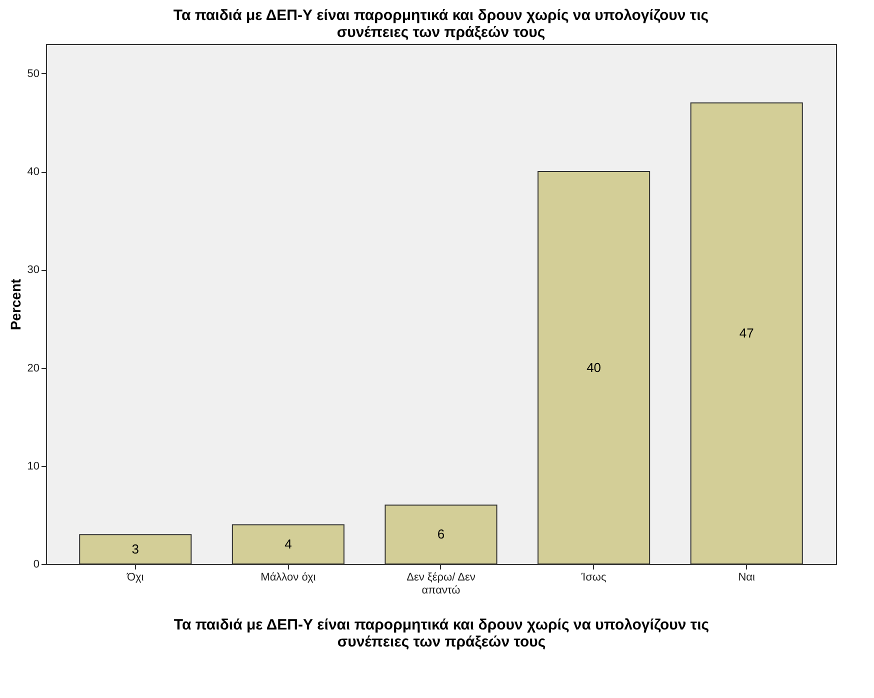 This screenshot has width=874, height=698. I want to click on x-tick-label: Ίσως, so click(593, 578).